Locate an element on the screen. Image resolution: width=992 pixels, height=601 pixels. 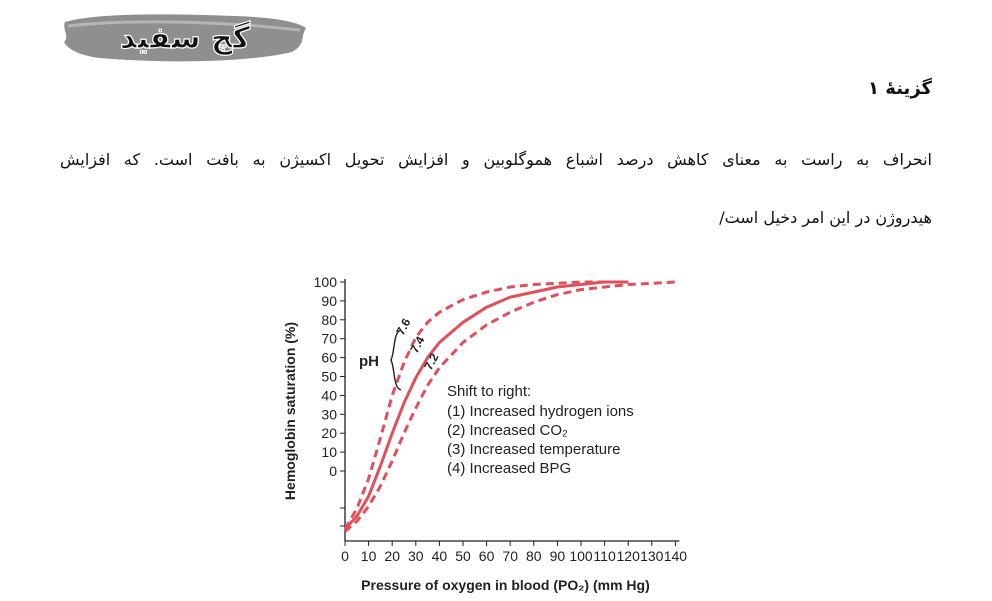
y-tick-label: 0 is located at coordinates (333, 471).